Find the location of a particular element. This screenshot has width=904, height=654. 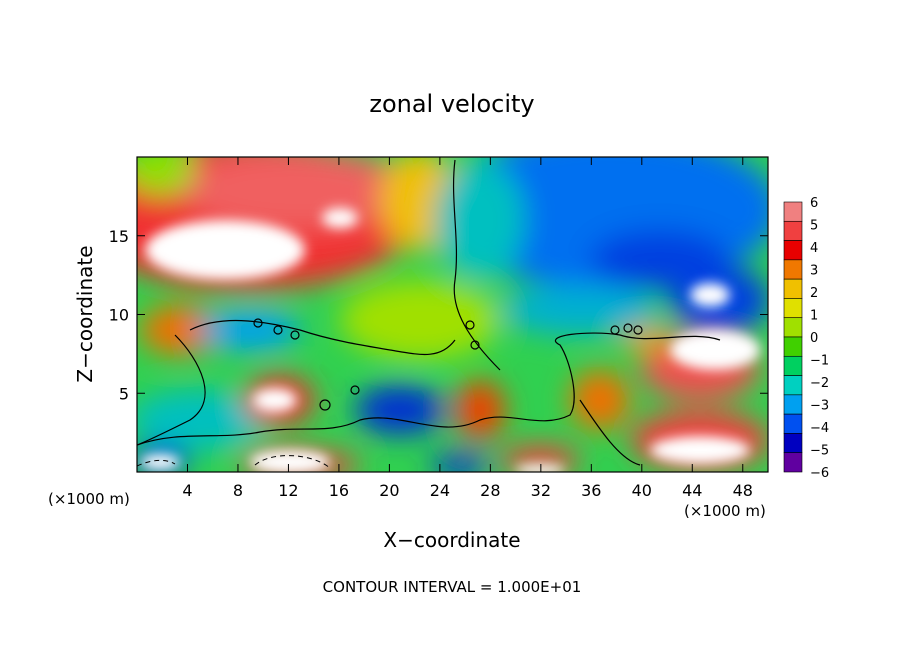

y-axis-label: Z−coordinate is located at coordinates (85, 313).